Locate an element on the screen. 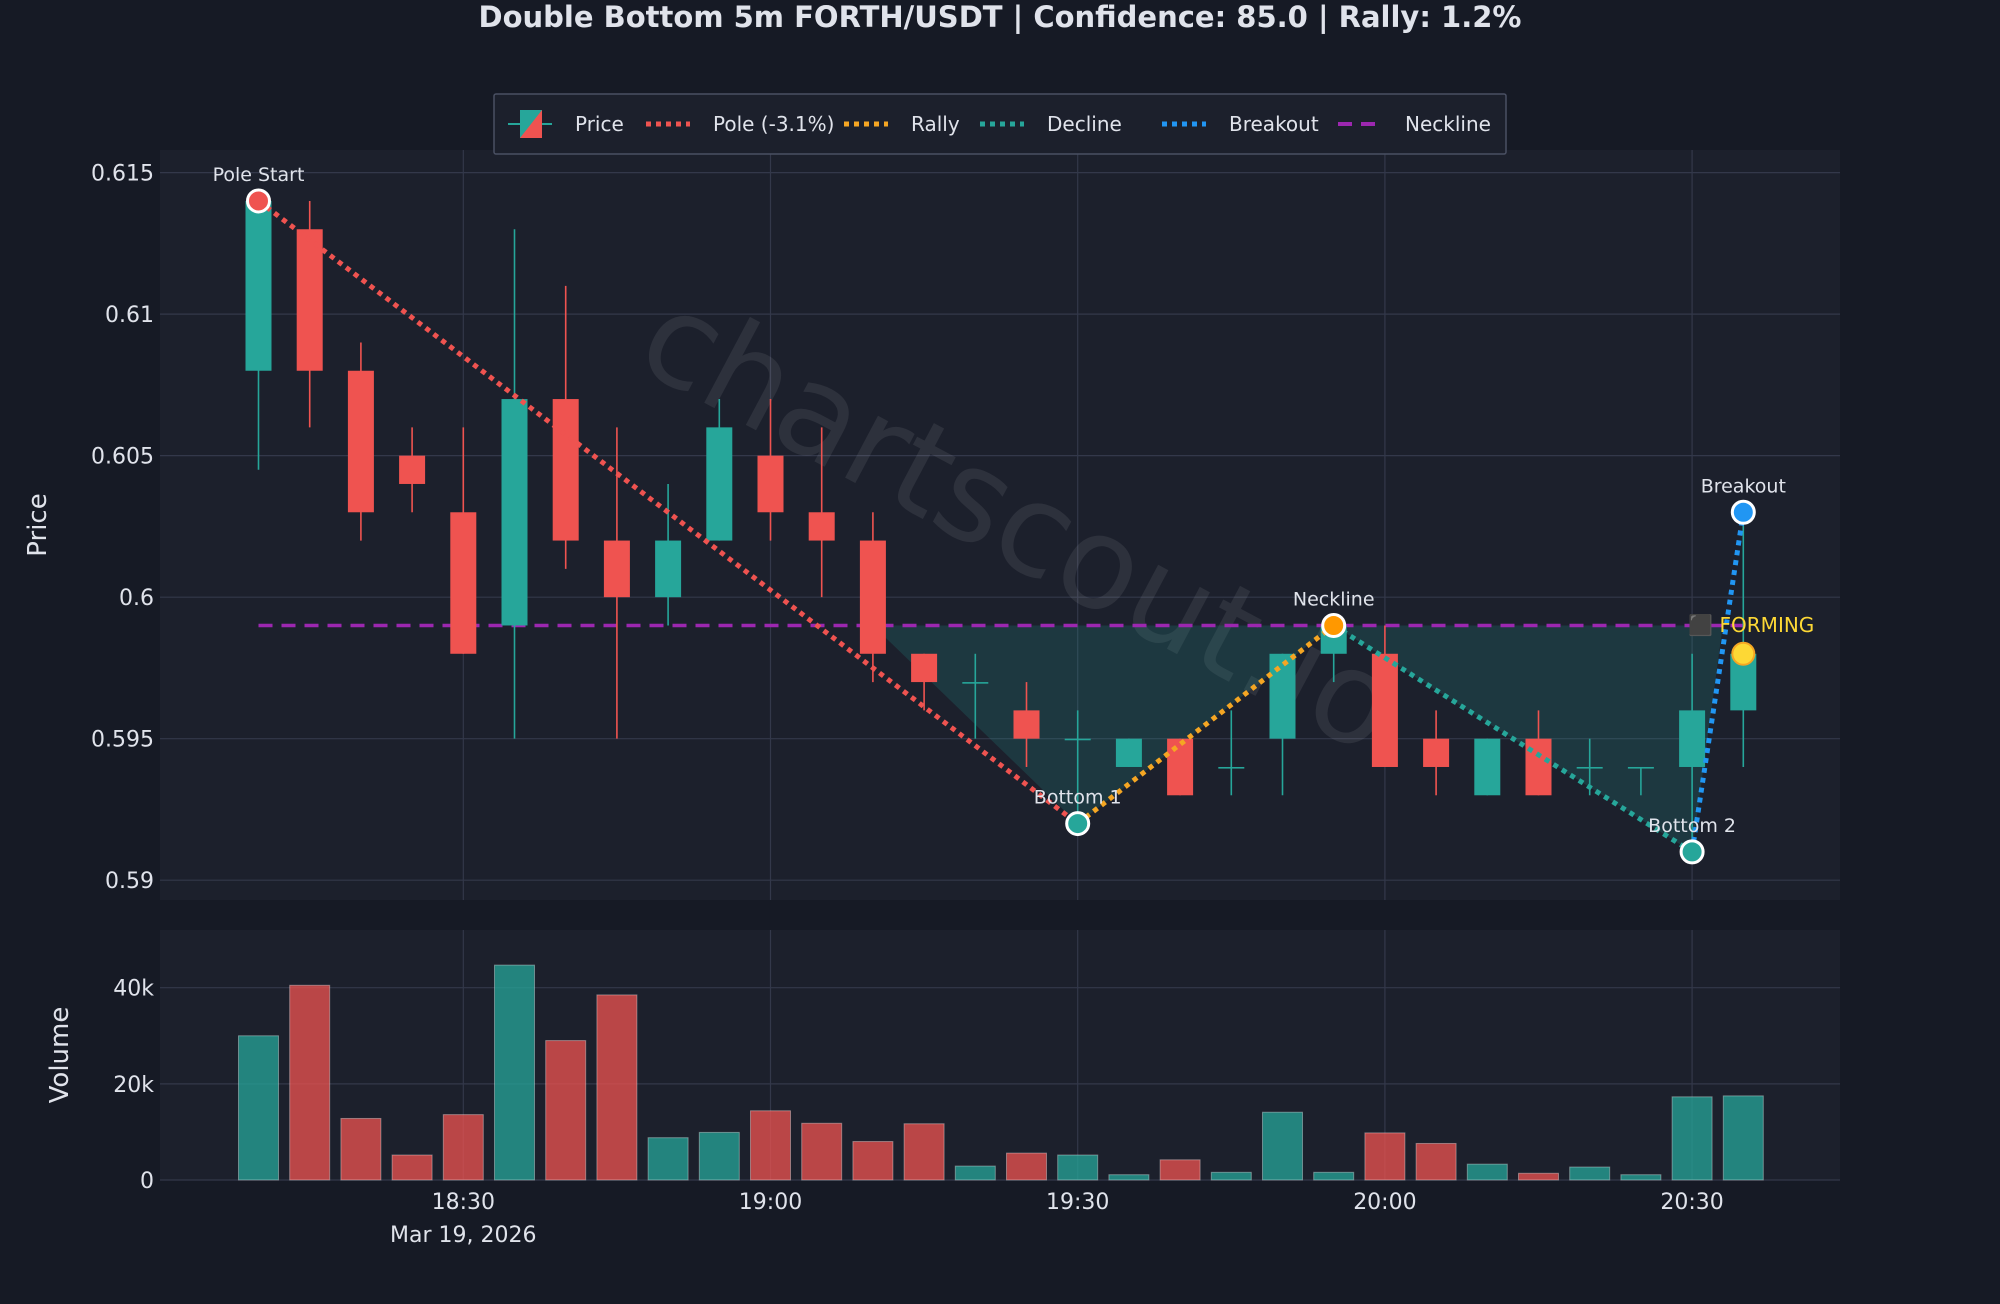 The image size is (2000, 1304). x-tick-label: 19:30 is located at coordinates (1077, 1202).